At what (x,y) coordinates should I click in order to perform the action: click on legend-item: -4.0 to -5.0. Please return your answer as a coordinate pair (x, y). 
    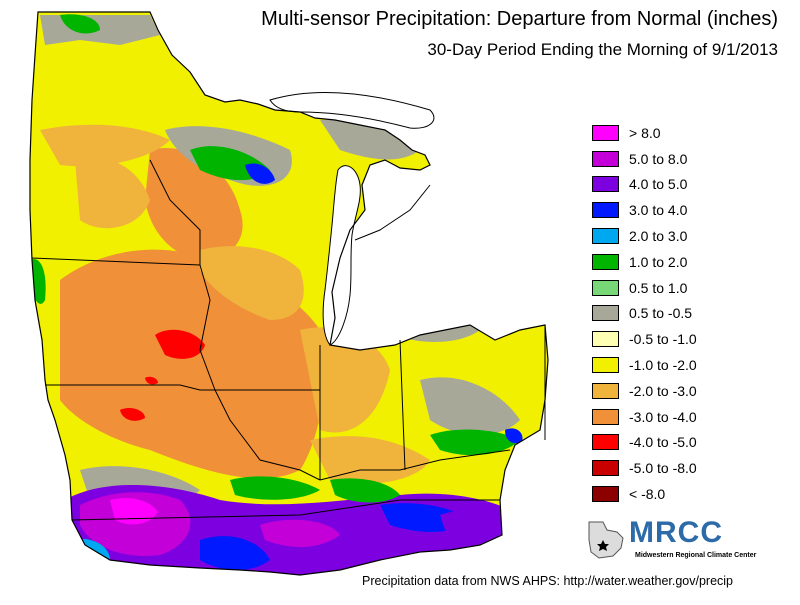
    Looking at the image, I should click on (644, 443).